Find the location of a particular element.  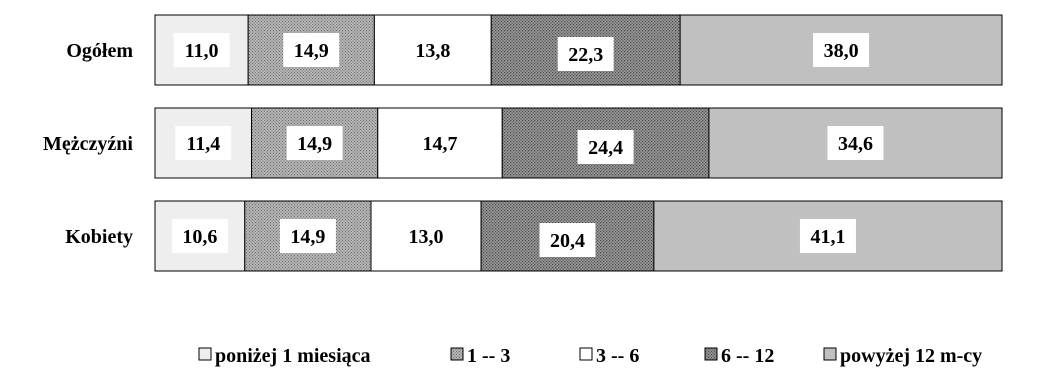

data-label: 11,0 is located at coordinates (202, 51).